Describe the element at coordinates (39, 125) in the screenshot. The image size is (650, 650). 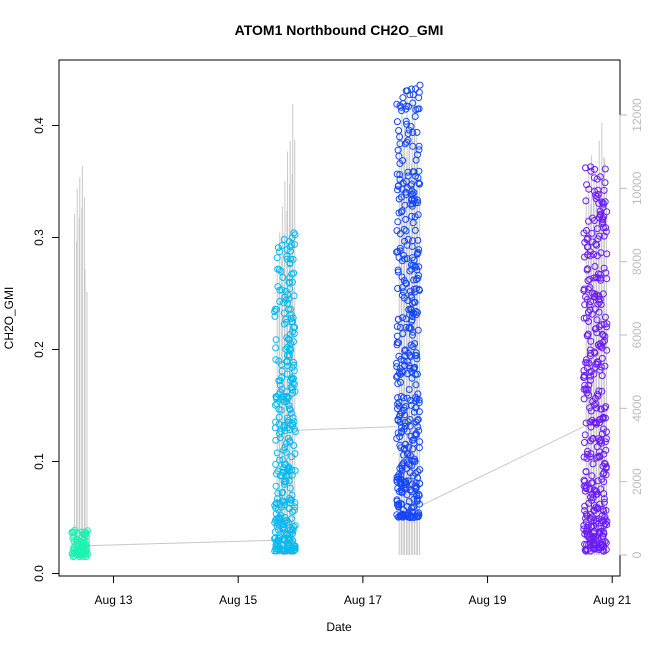
I see `y-tick-label: 0.4` at that location.